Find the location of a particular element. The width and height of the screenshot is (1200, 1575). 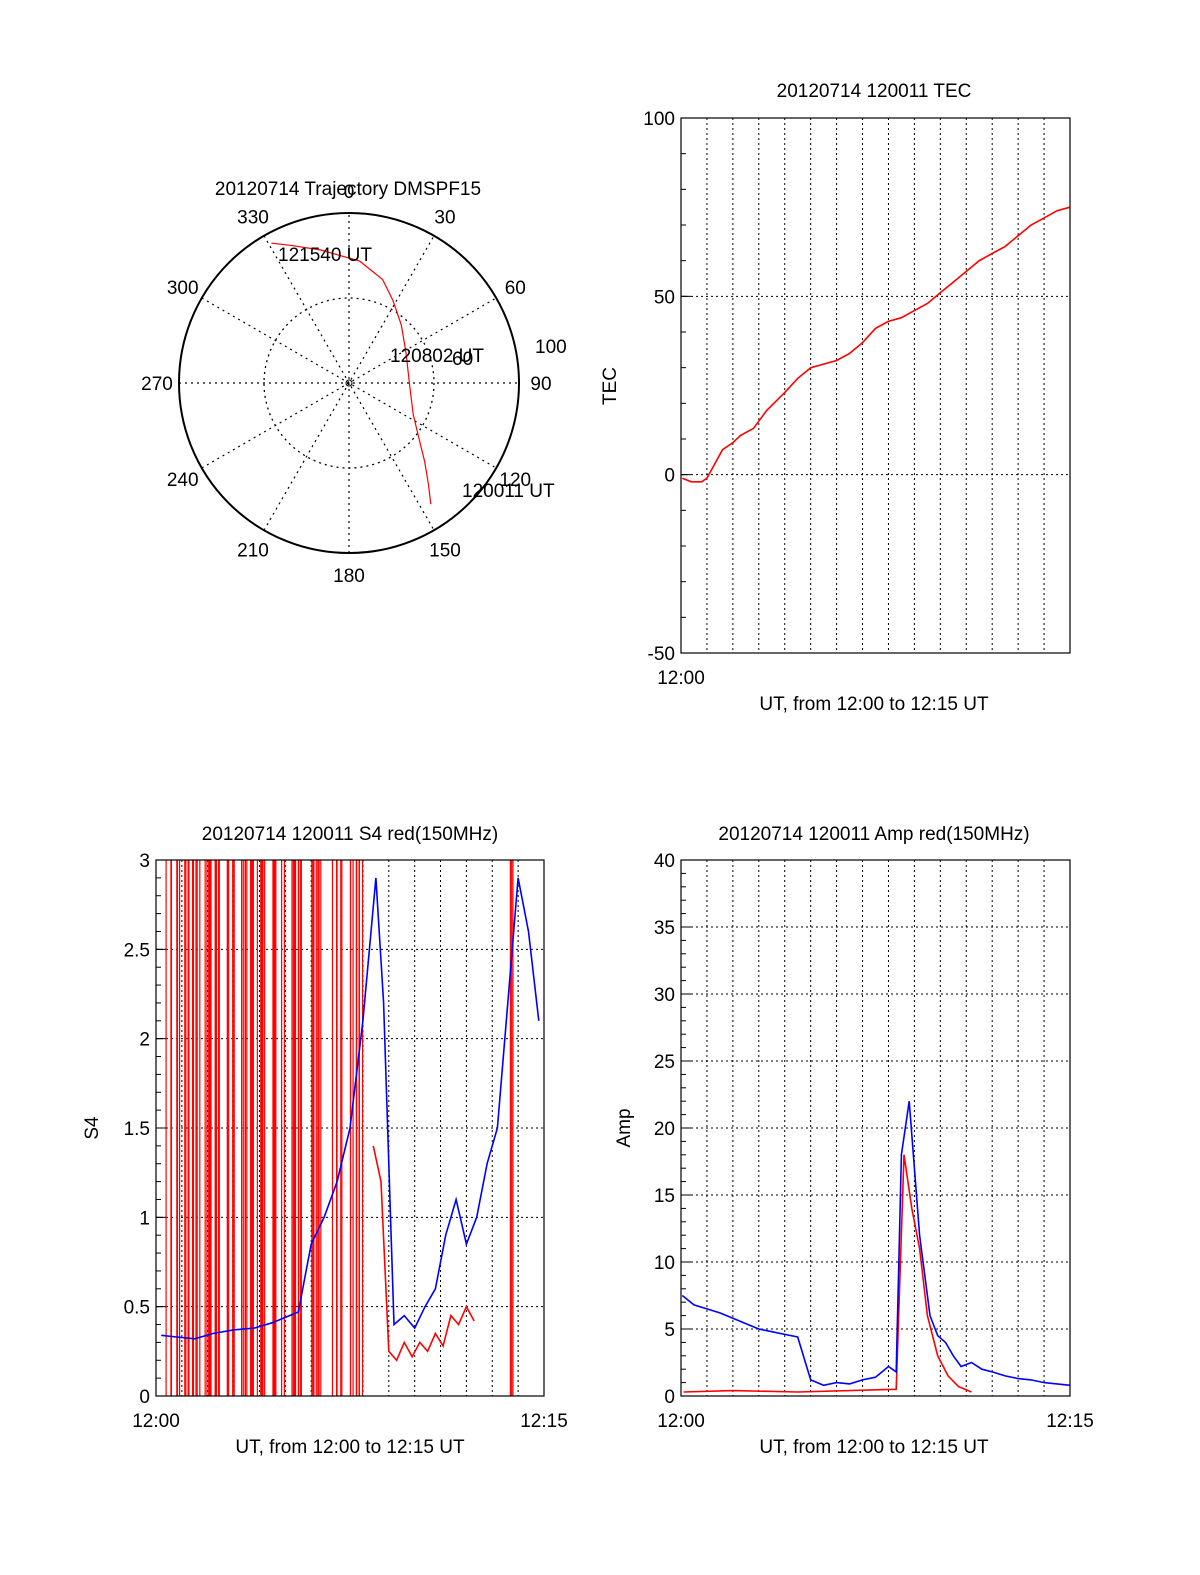

tec-xtick-label: 12:00 is located at coordinates (681, 678).